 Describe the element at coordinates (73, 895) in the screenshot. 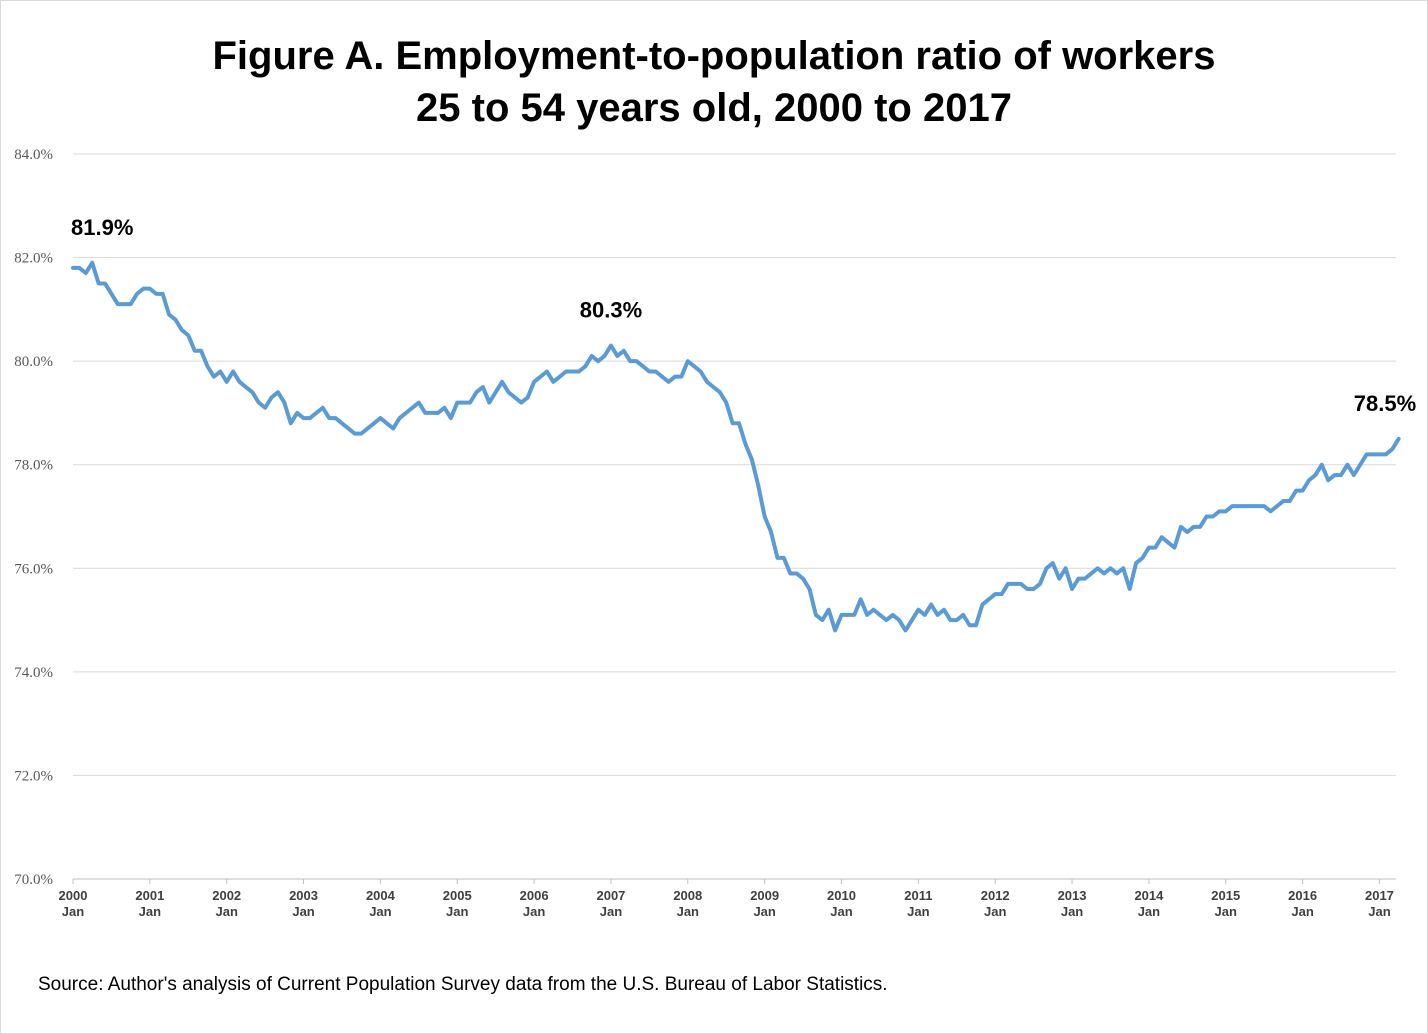

I see `x-tick-label-year: 2000` at that location.